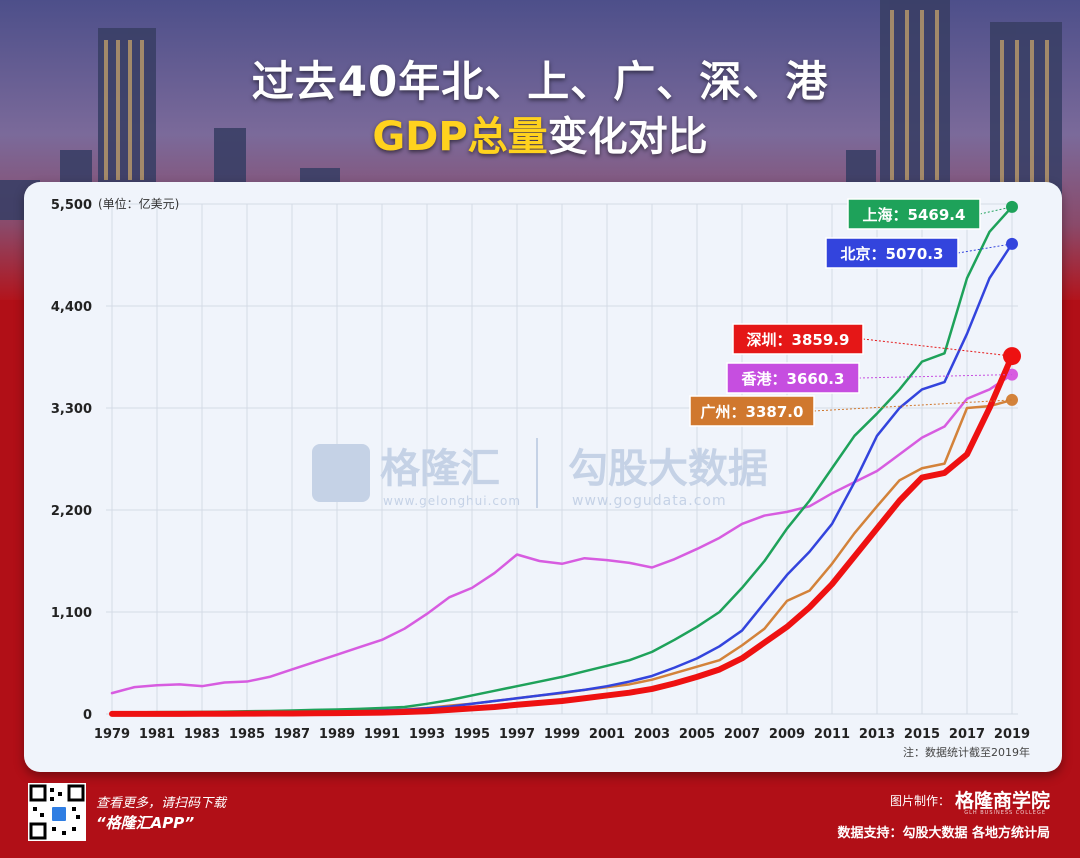 This screenshot has width=1080, height=858. What do you see at coordinates (382, 734) in the screenshot?
I see `x-tick-label: 1991` at bounding box center [382, 734].